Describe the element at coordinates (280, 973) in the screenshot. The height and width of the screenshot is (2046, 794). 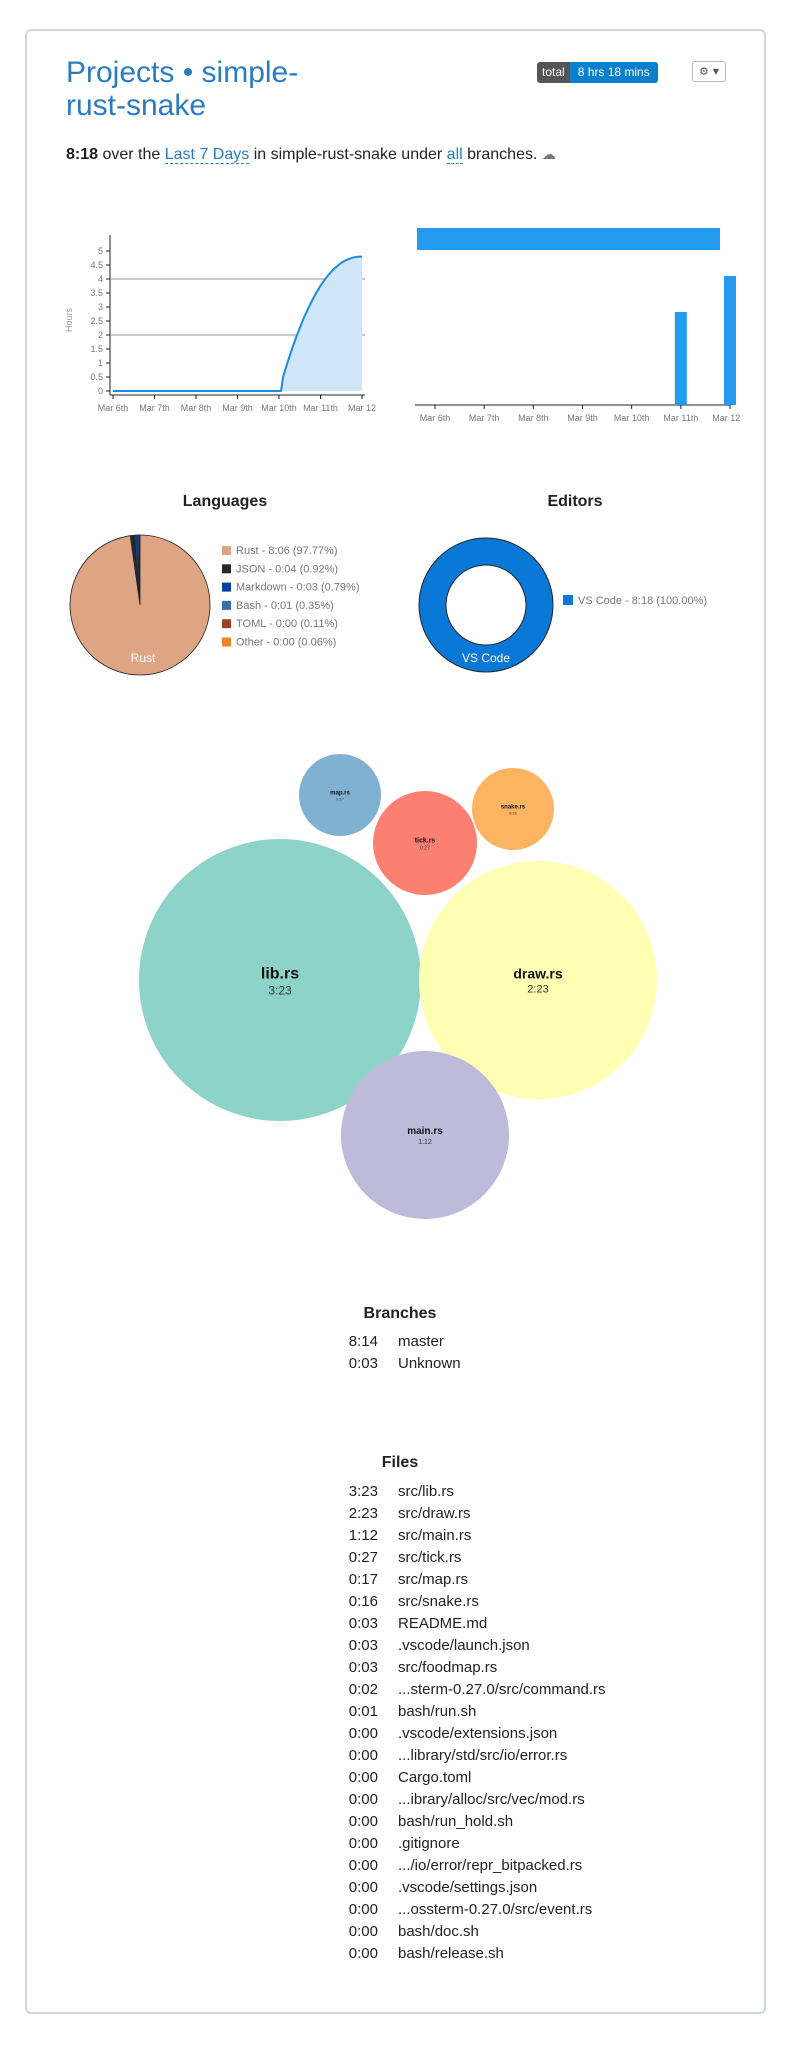
I see `bubble-label: lib.rs` at that location.